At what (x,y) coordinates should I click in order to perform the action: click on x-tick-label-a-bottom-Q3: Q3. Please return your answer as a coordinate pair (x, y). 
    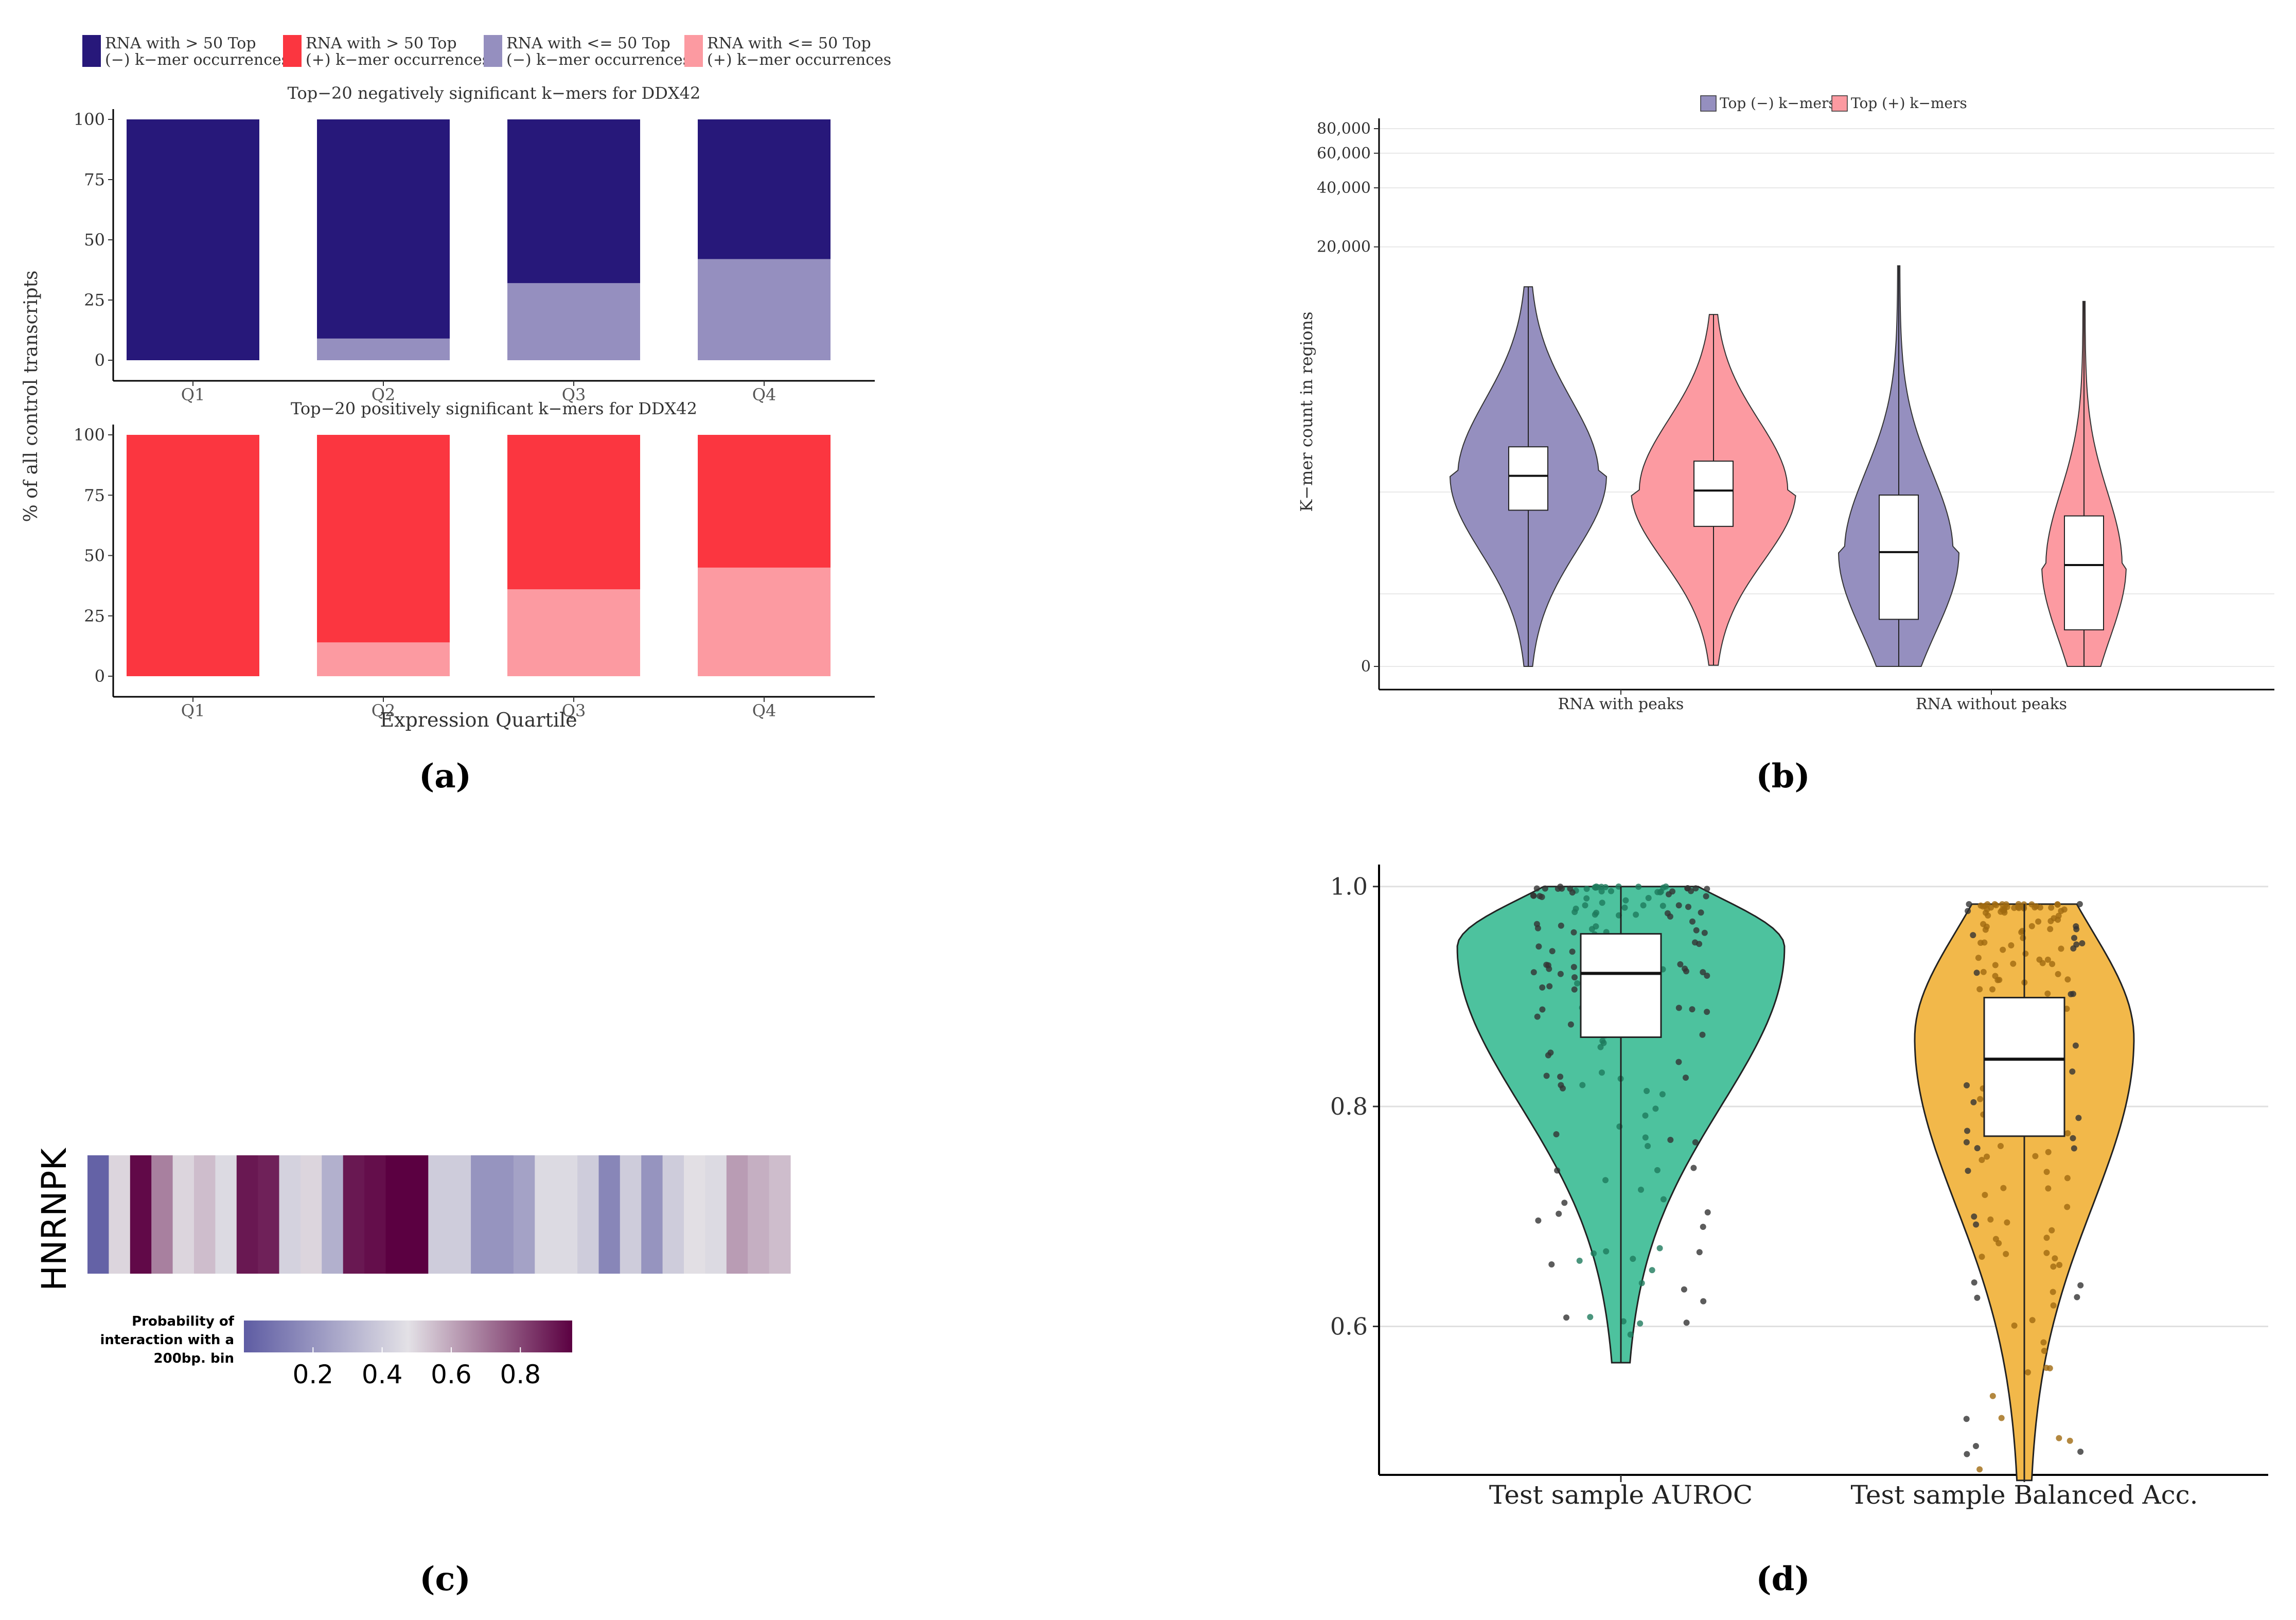
    Looking at the image, I should click on (574, 710).